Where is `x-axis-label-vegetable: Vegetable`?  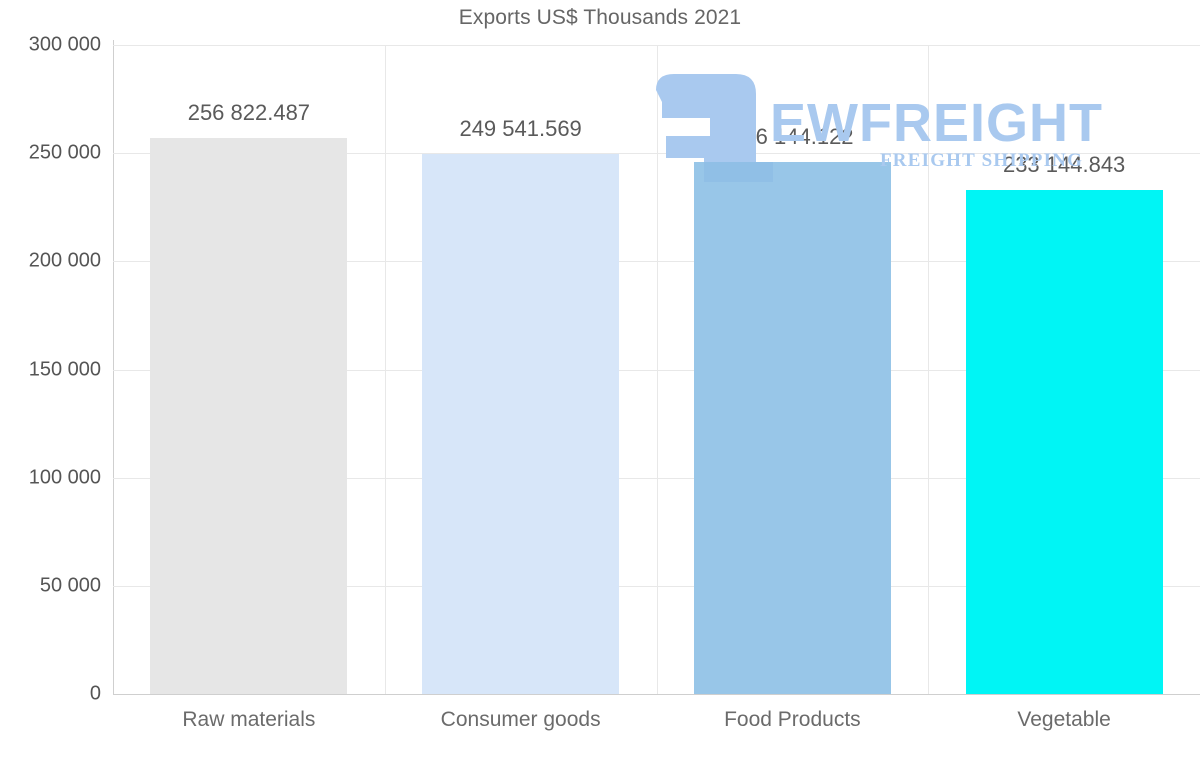 x-axis-label-vegetable: Vegetable is located at coordinates (1064, 719).